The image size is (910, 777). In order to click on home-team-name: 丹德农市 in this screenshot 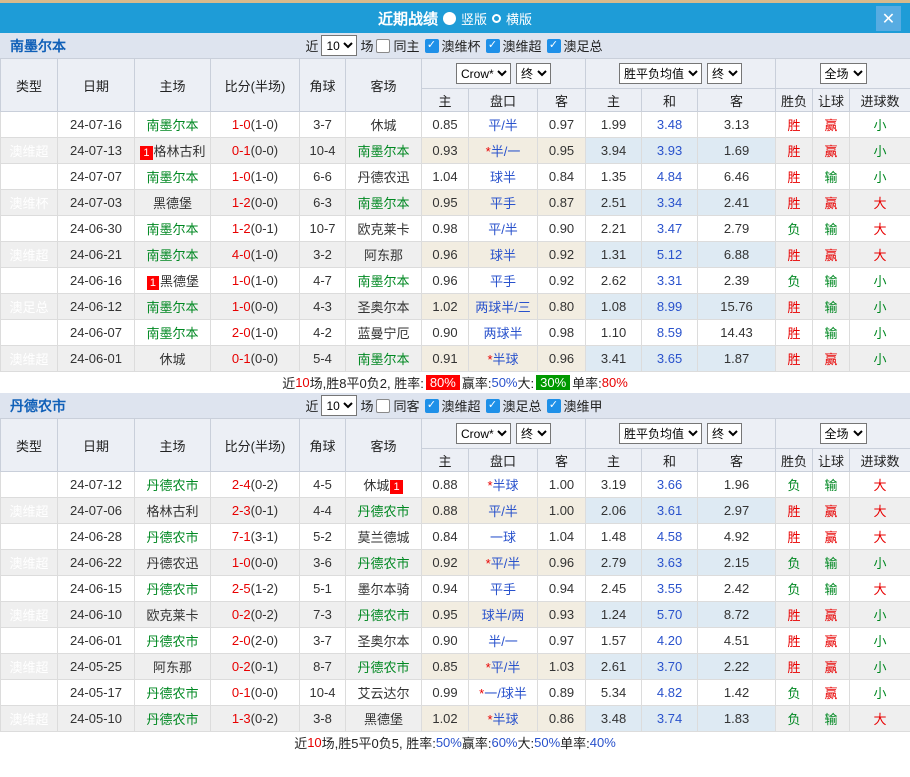, I will do `click(172, 719)`.